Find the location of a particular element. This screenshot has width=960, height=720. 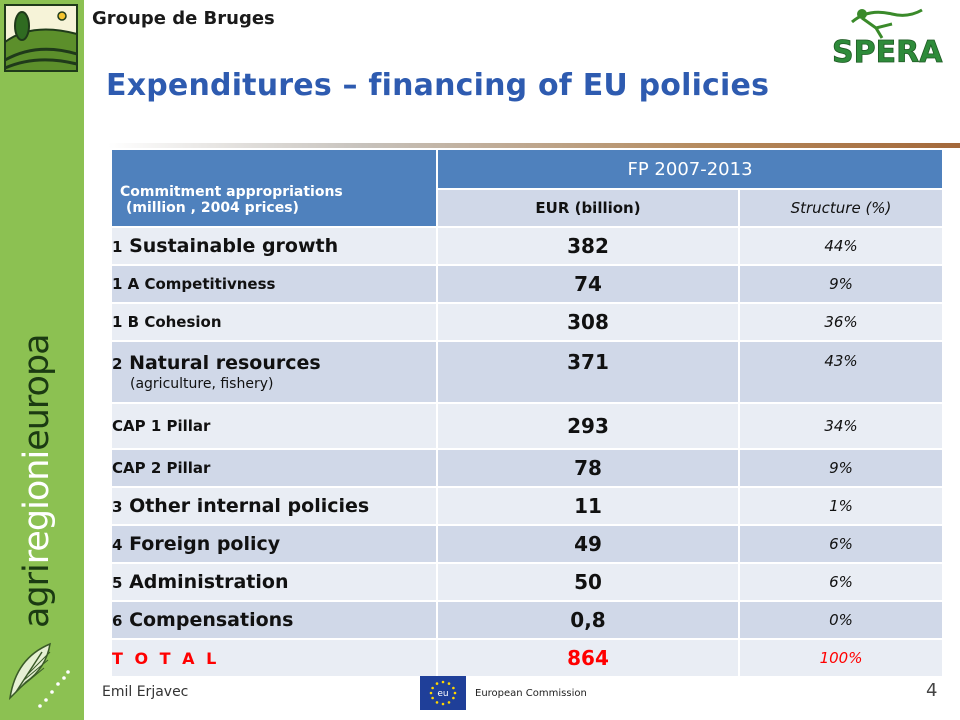

spera-logo: SPERA is located at coordinates (888, 38).